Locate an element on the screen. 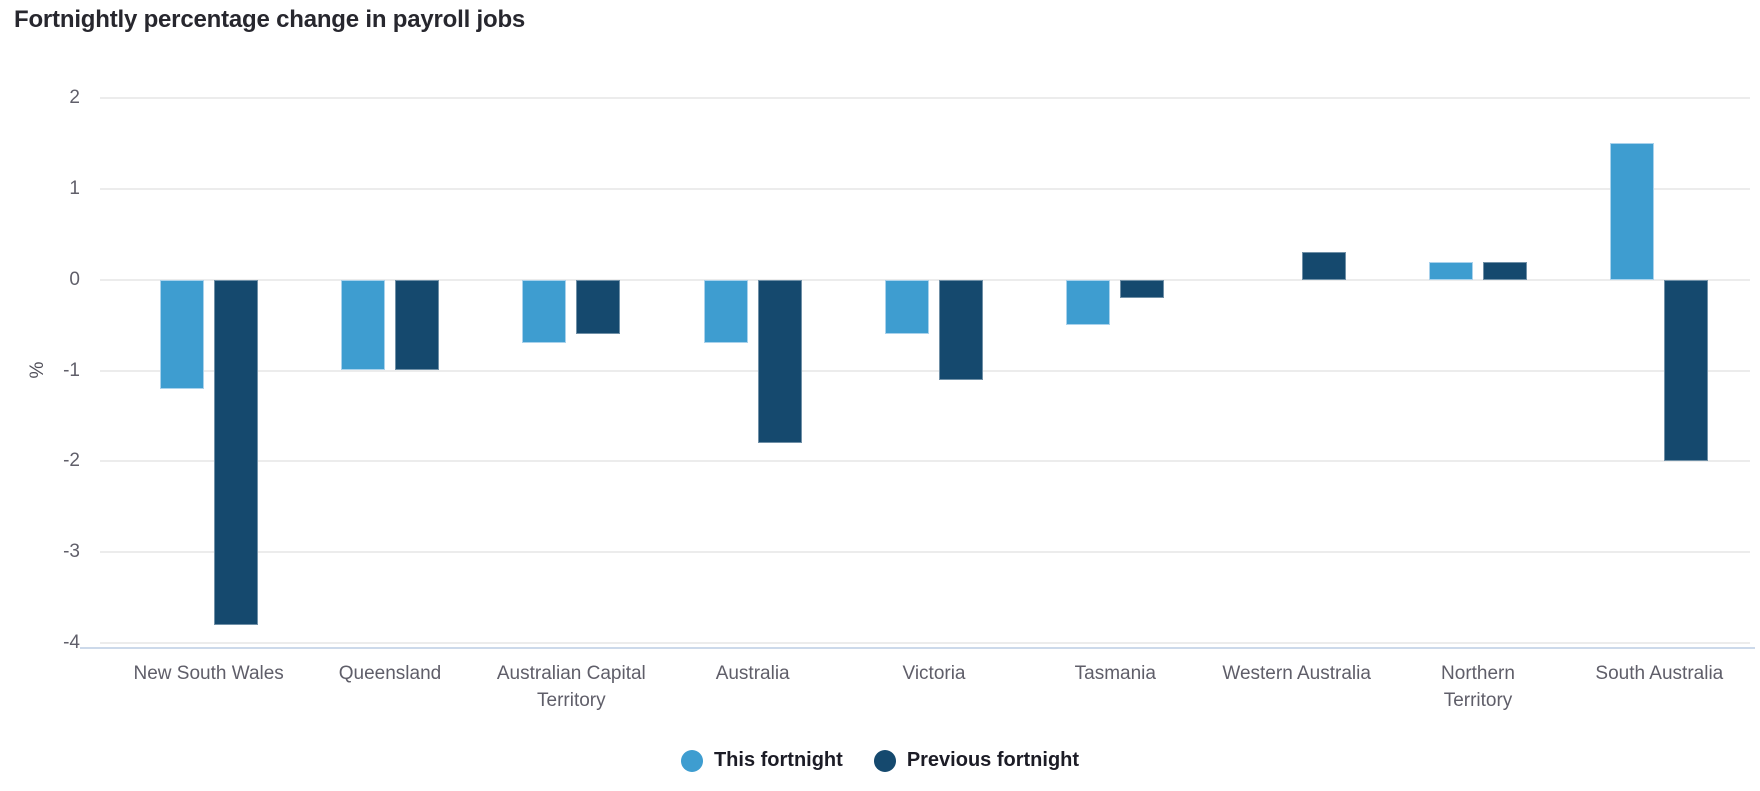 Image resolution: width=1760 pixels, height=791 pixels. y-tick-label: 1 is located at coordinates (74, 188).